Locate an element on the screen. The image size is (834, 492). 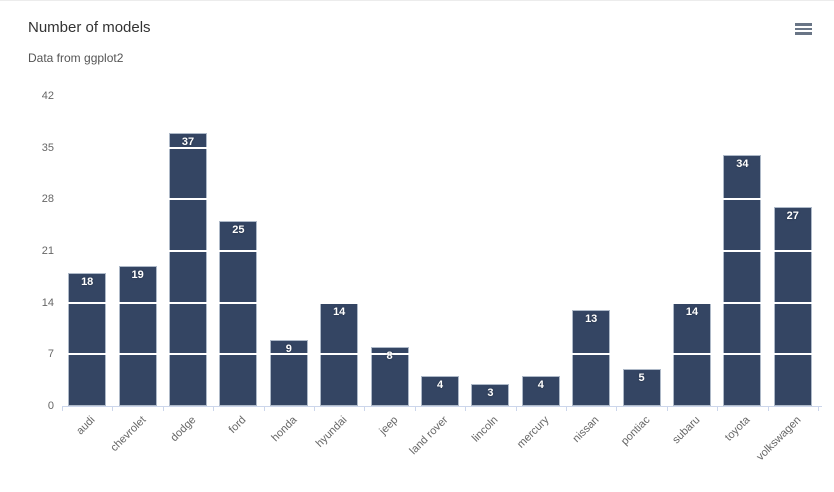
bar-value-label: 3 is located at coordinates (490, 392).